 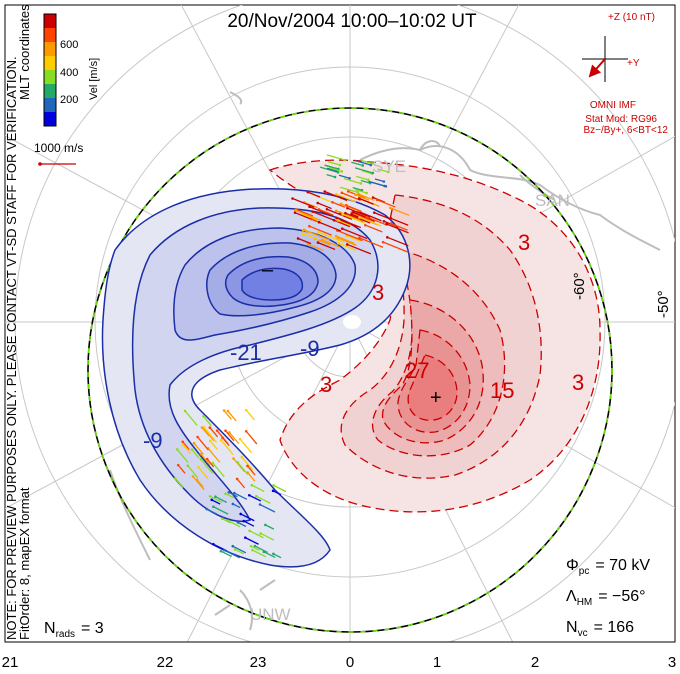 I want to click on coords-note: MLT coordinates, so click(x=24, y=52).